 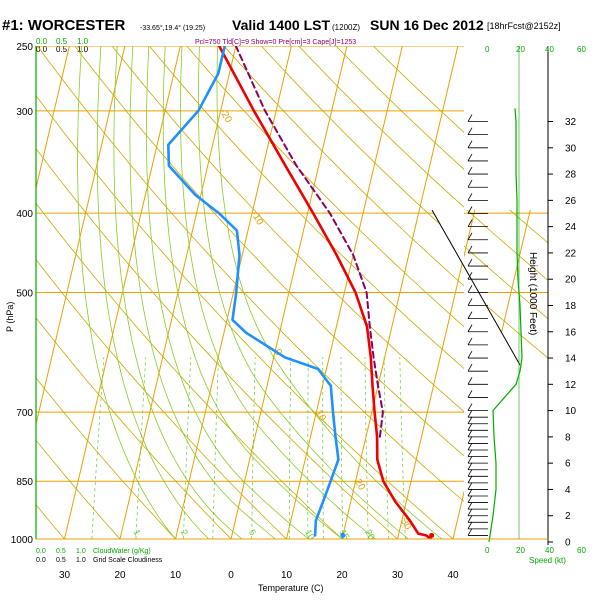 What do you see at coordinates (10, 317) in the screenshot?
I see `y-axis-title: P (hPa)` at bounding box center [10, 317].